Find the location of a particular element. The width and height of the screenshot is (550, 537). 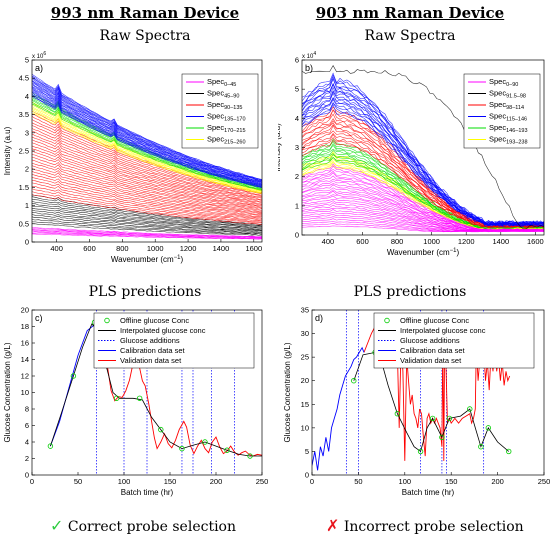

legend-entry: Offline glucose Conc is located at coordinates (434, 320).